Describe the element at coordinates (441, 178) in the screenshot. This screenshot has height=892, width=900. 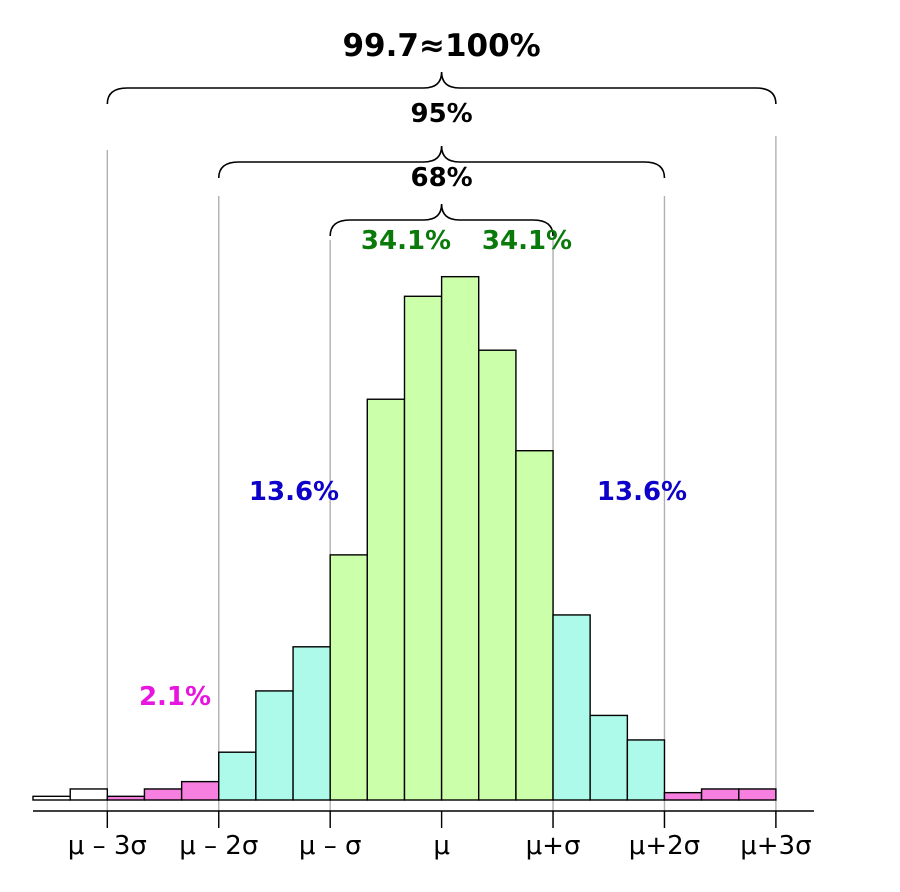
I see `range-brace-label: 68%` at that location.